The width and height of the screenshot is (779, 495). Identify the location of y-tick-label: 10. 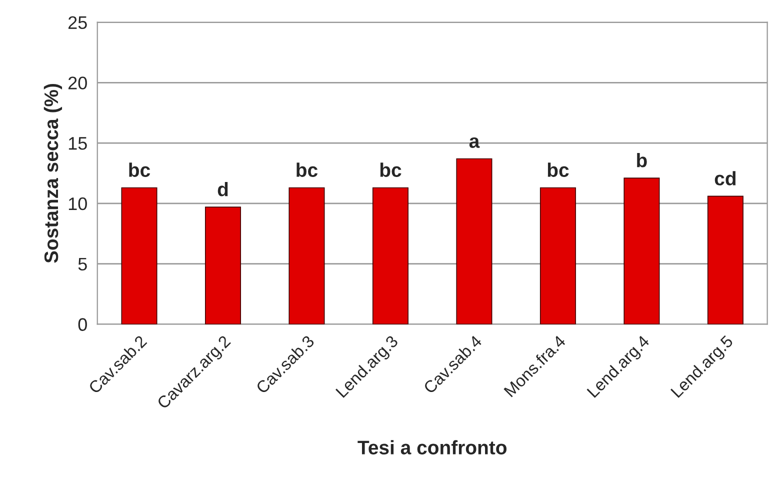
(77, 203).